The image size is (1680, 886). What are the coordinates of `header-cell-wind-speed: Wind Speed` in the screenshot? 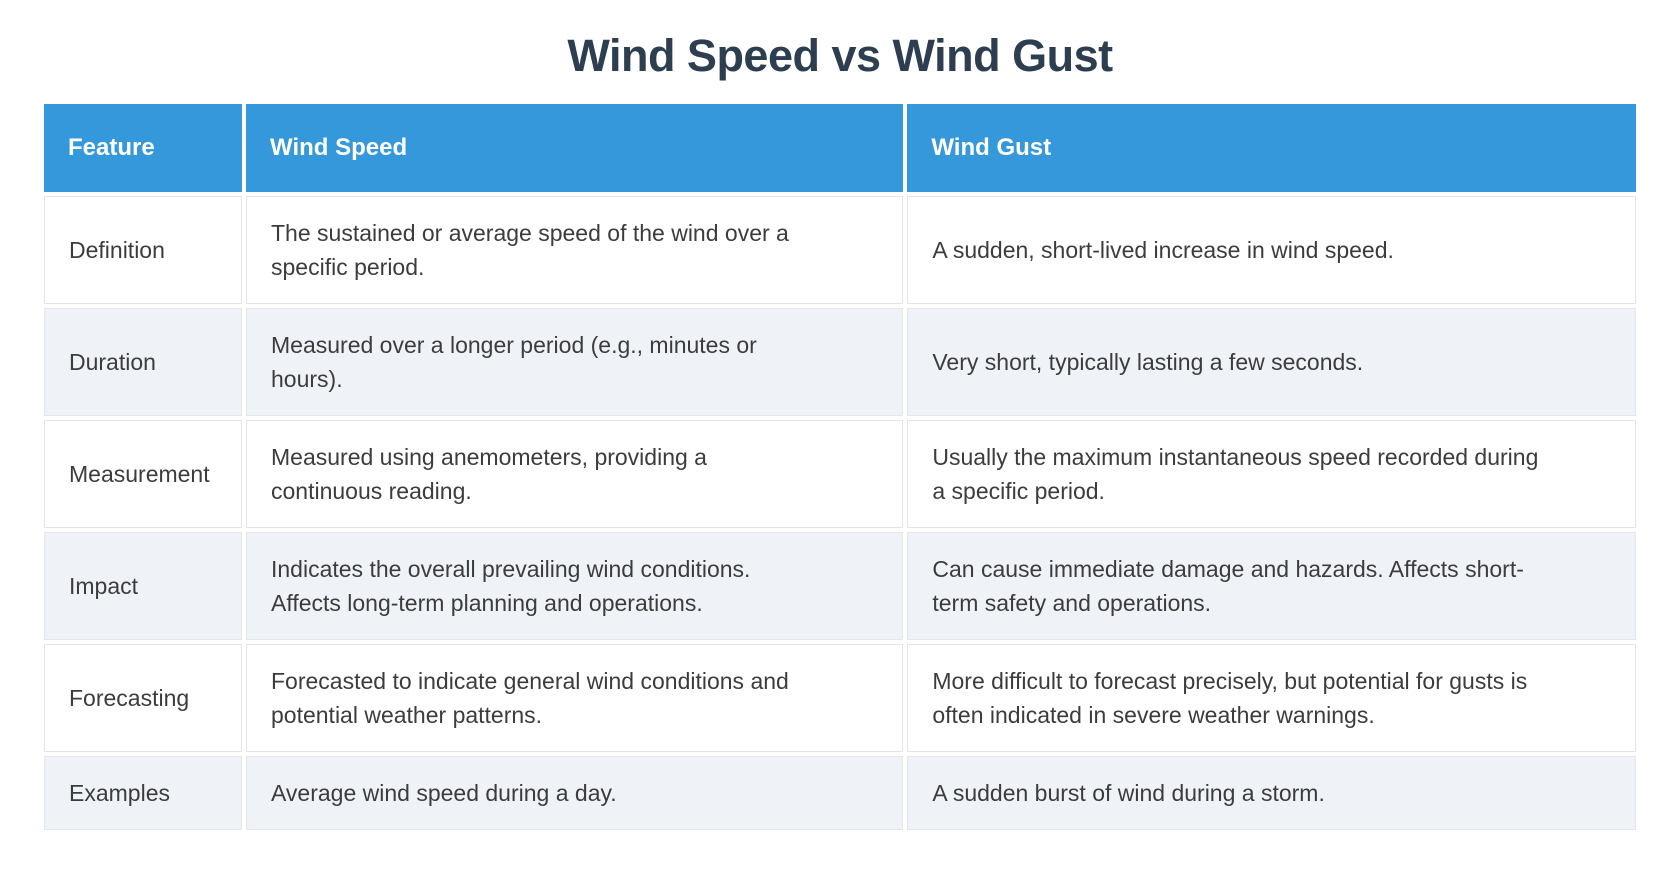 It's located at (575, 148).